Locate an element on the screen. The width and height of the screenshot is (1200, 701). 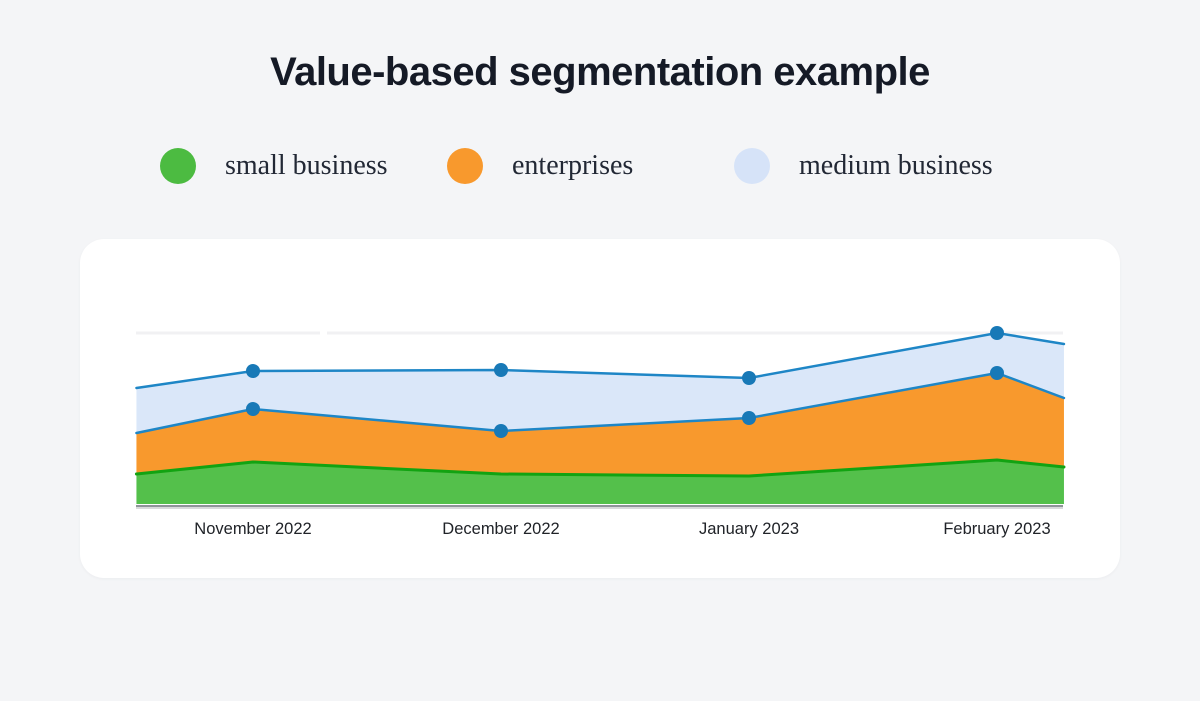
area-medium-business is located at coordinates (600, 383).